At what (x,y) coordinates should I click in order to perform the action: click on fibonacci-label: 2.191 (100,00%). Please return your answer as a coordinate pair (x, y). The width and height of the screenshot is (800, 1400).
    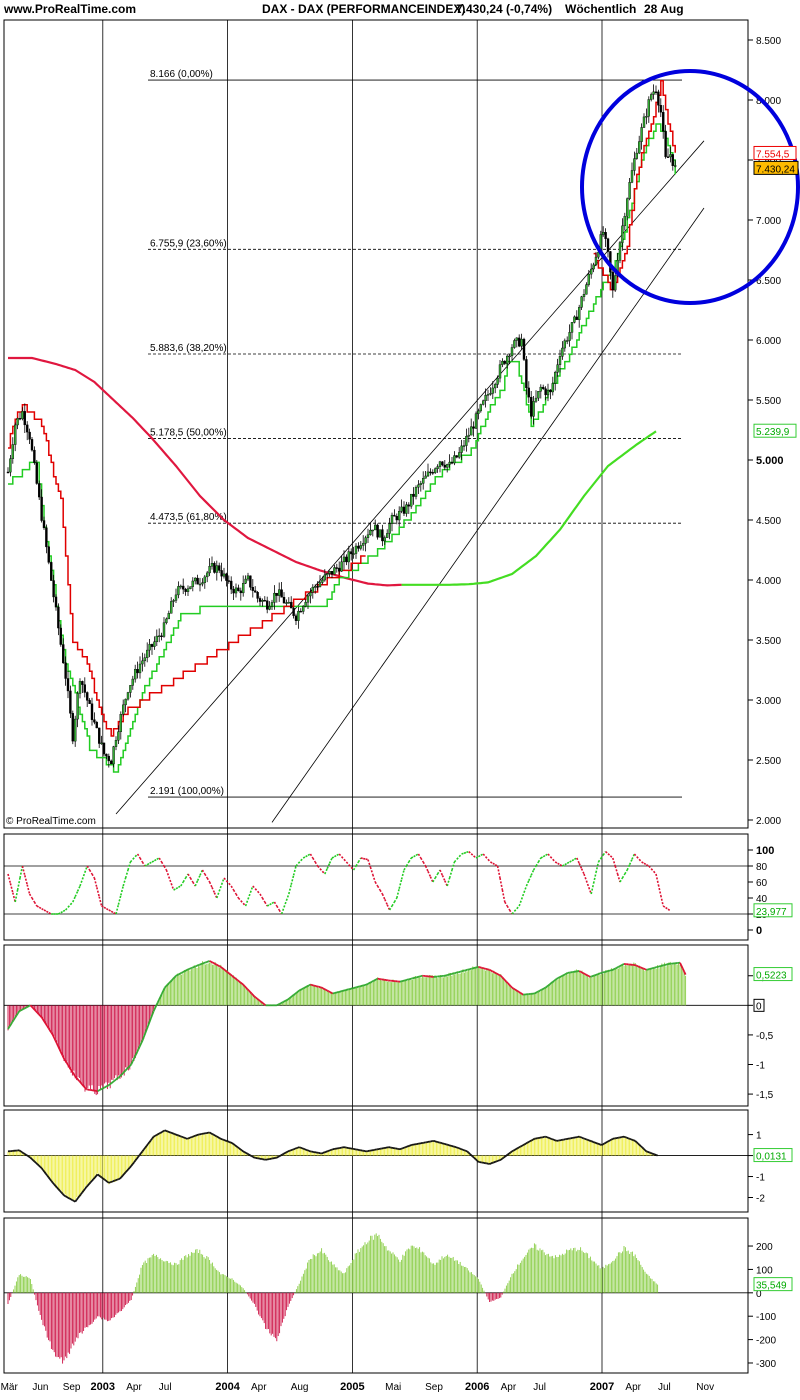
    Looking at the image, I should click on (187, 791).